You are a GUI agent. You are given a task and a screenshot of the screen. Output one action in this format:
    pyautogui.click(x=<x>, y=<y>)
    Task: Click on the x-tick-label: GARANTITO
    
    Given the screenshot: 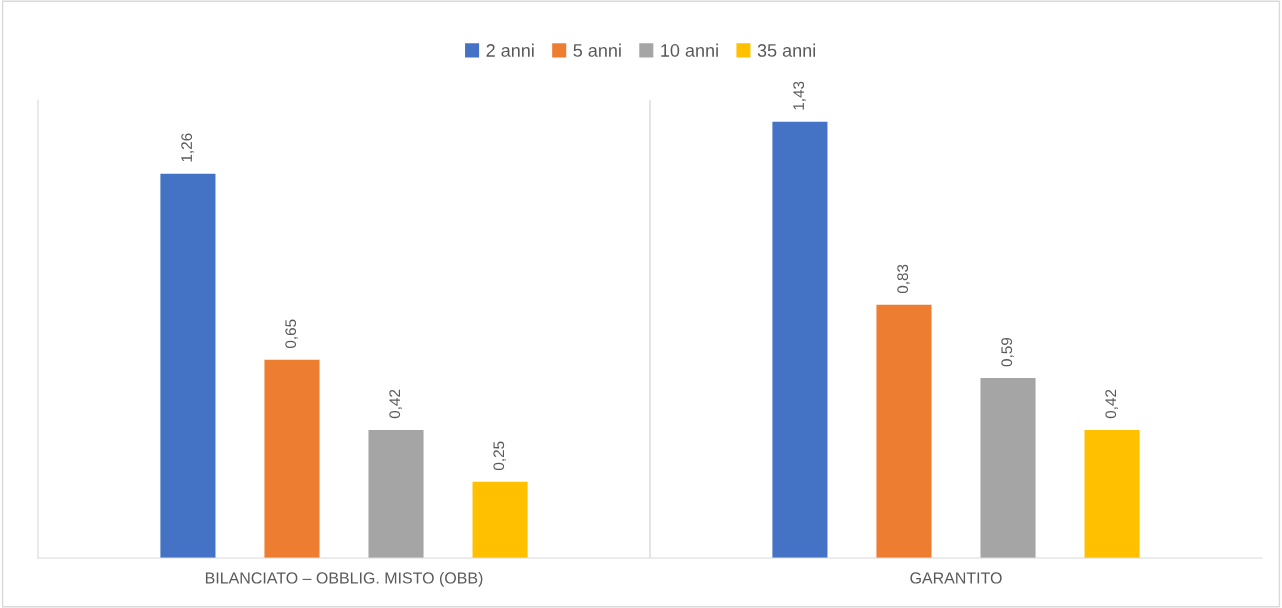 What is the action you would take?
    pyautogui.click(x=956, y=578)
    